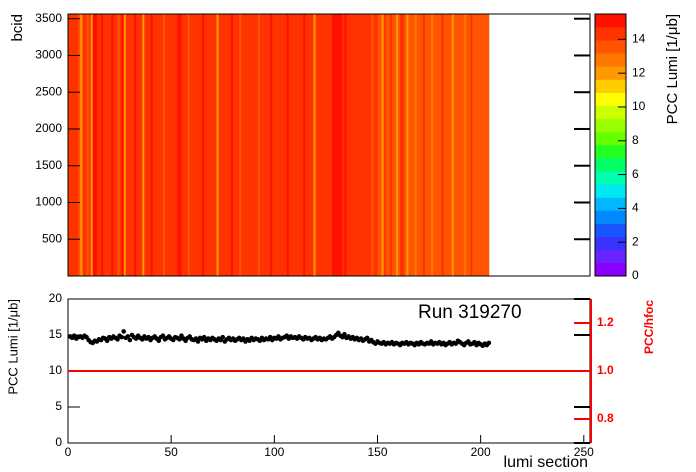 The width and height of the screenshot is (696, 472). What do you see at coordinates (635, 241) in the screenshot?
I see `colorbar-tick-label: 2` at bounding box center [635, 241].